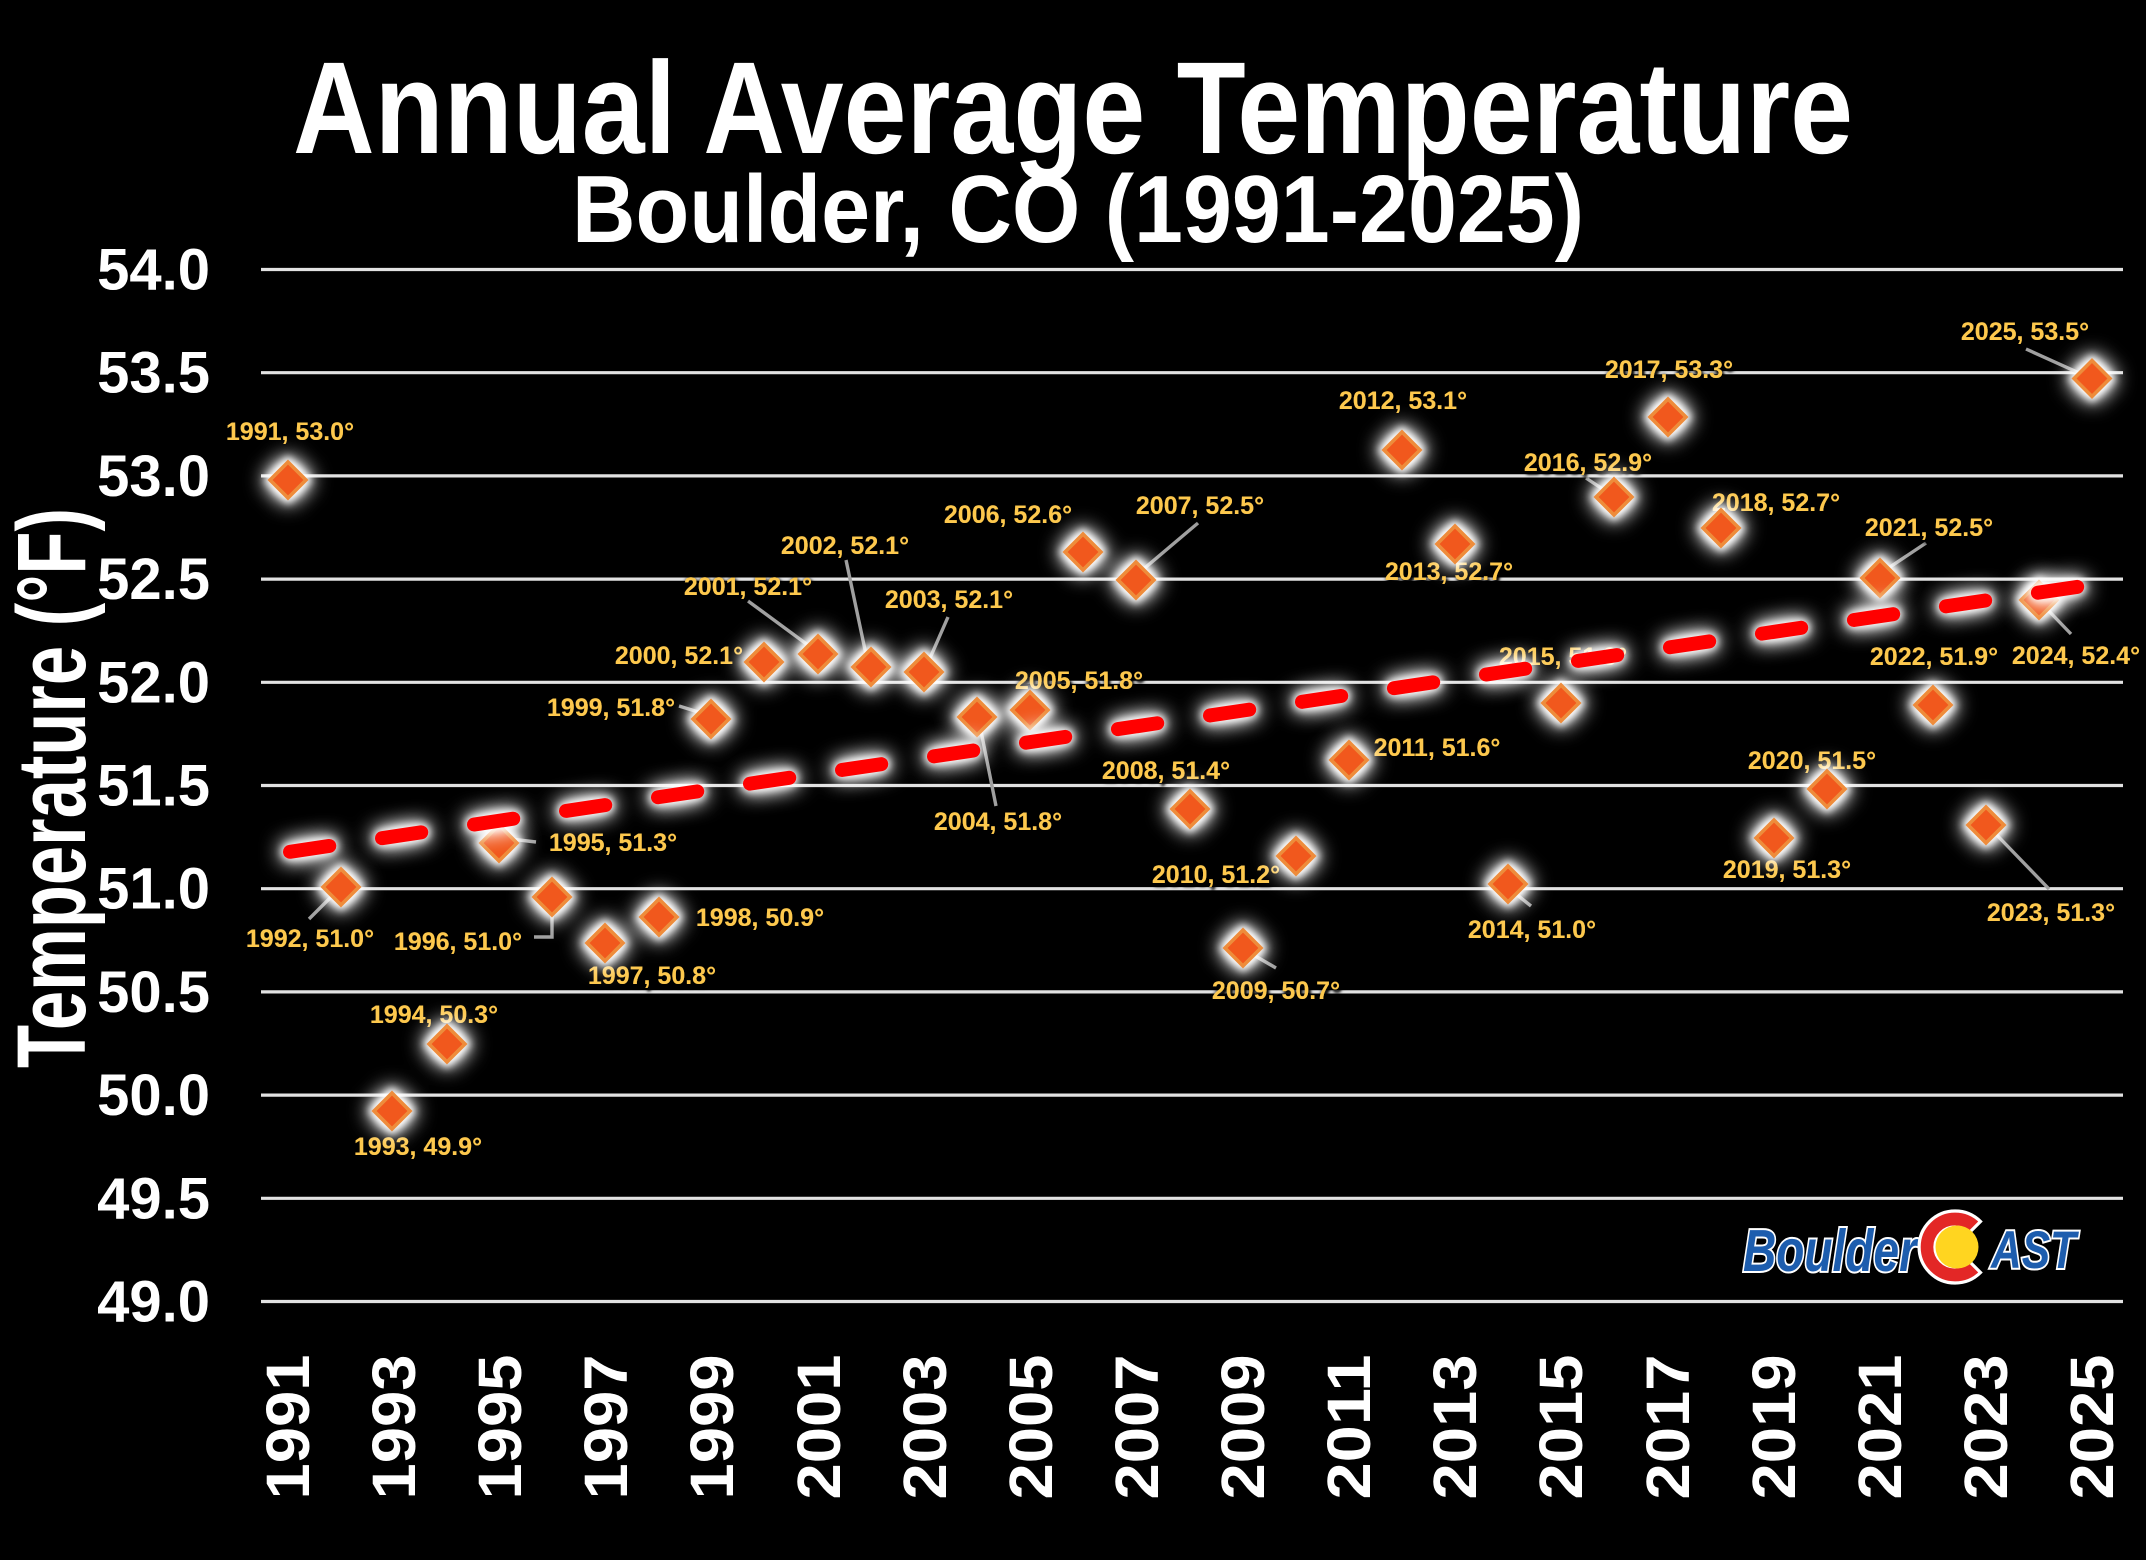 Image resolution: width=2146 pixels, height=1560 pixels. I want to click on svg-text: 1992, 51.0°, so click(310, 939).